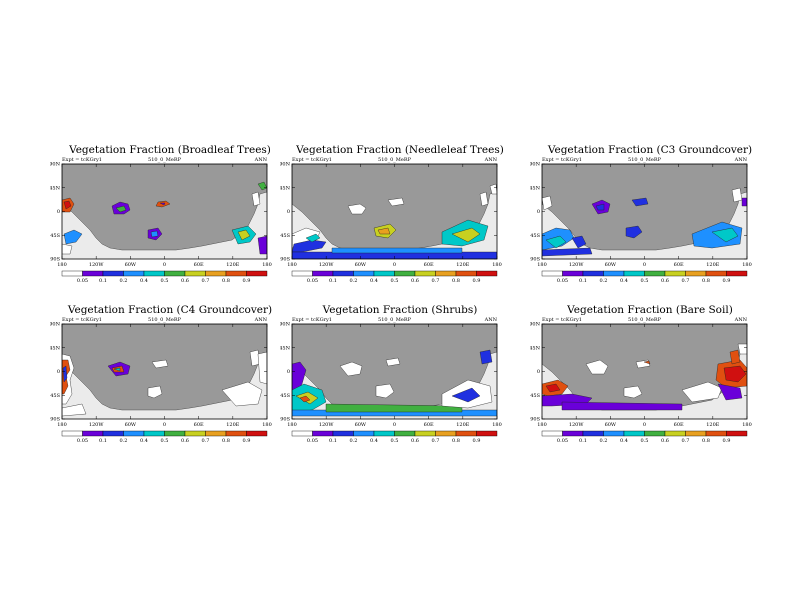  I want to click on lon-tick-label: 0, so click(164, 425).